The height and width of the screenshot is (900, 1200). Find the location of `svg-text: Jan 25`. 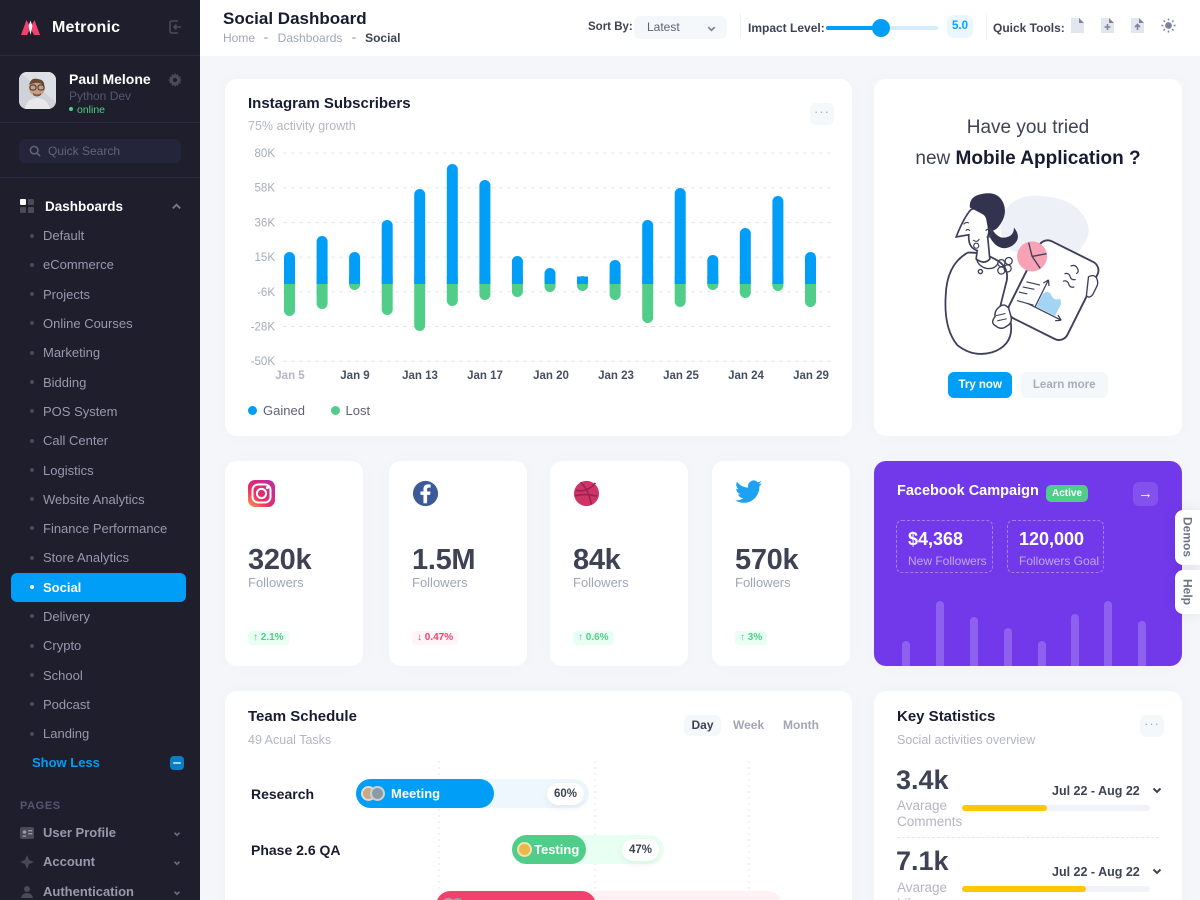

svg-text: Jan 25 is located at coordinates (681, 376).